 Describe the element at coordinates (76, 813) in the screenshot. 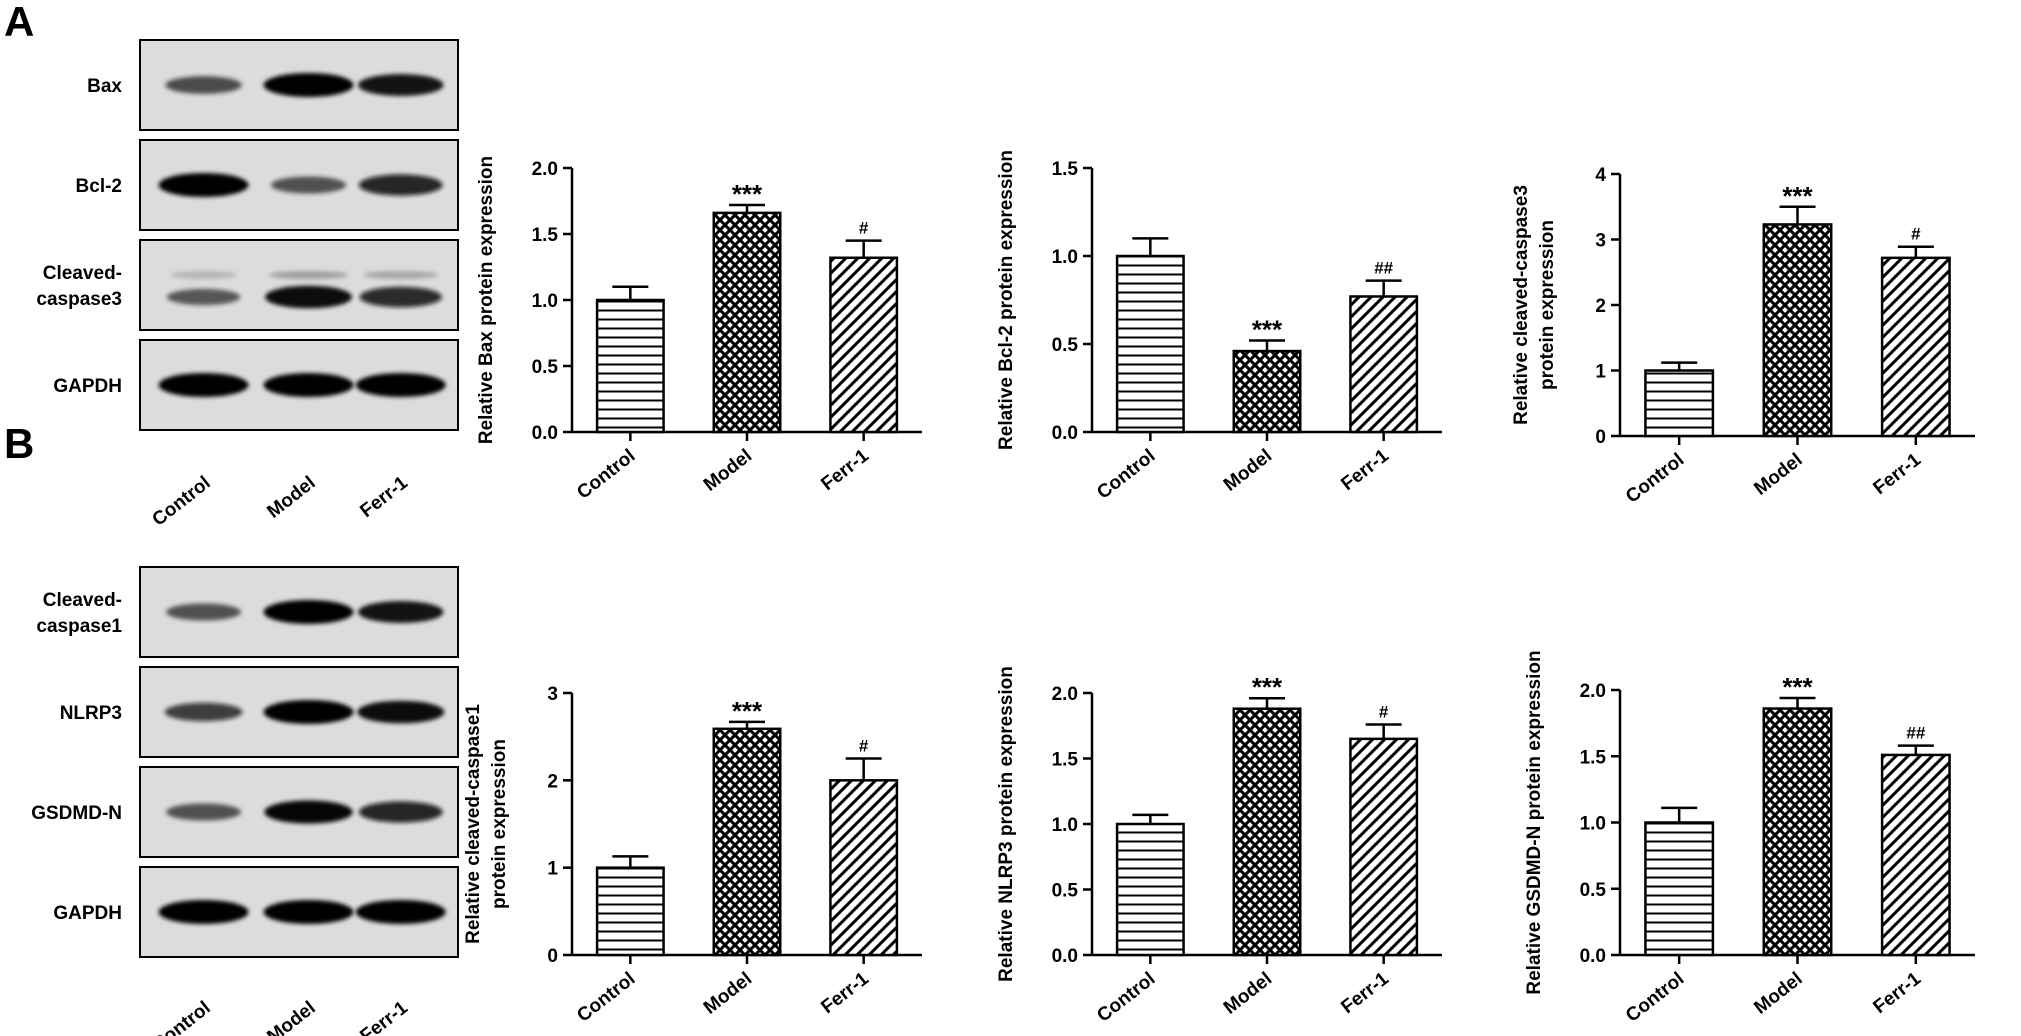

I see `blot-row-label: GSDMD-N` at that location.